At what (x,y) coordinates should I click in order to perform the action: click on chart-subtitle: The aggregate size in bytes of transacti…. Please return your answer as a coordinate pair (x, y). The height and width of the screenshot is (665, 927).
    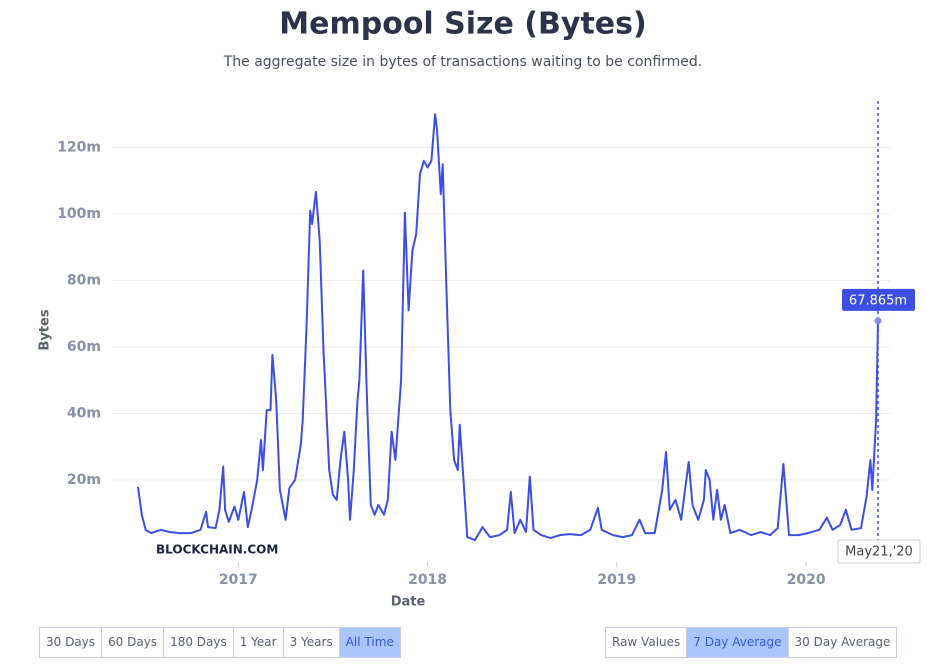
    Looking at the image, I should click on (463, 62).